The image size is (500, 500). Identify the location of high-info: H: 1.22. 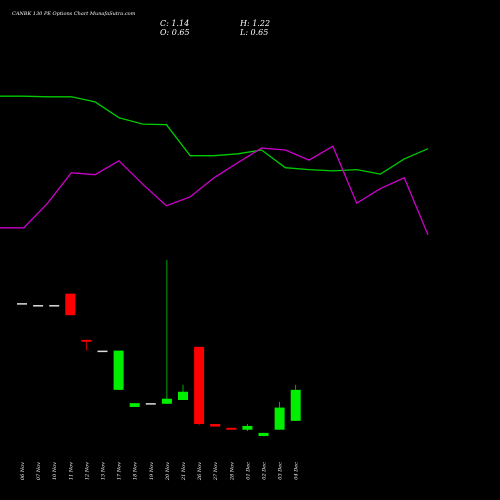
(254, 23).